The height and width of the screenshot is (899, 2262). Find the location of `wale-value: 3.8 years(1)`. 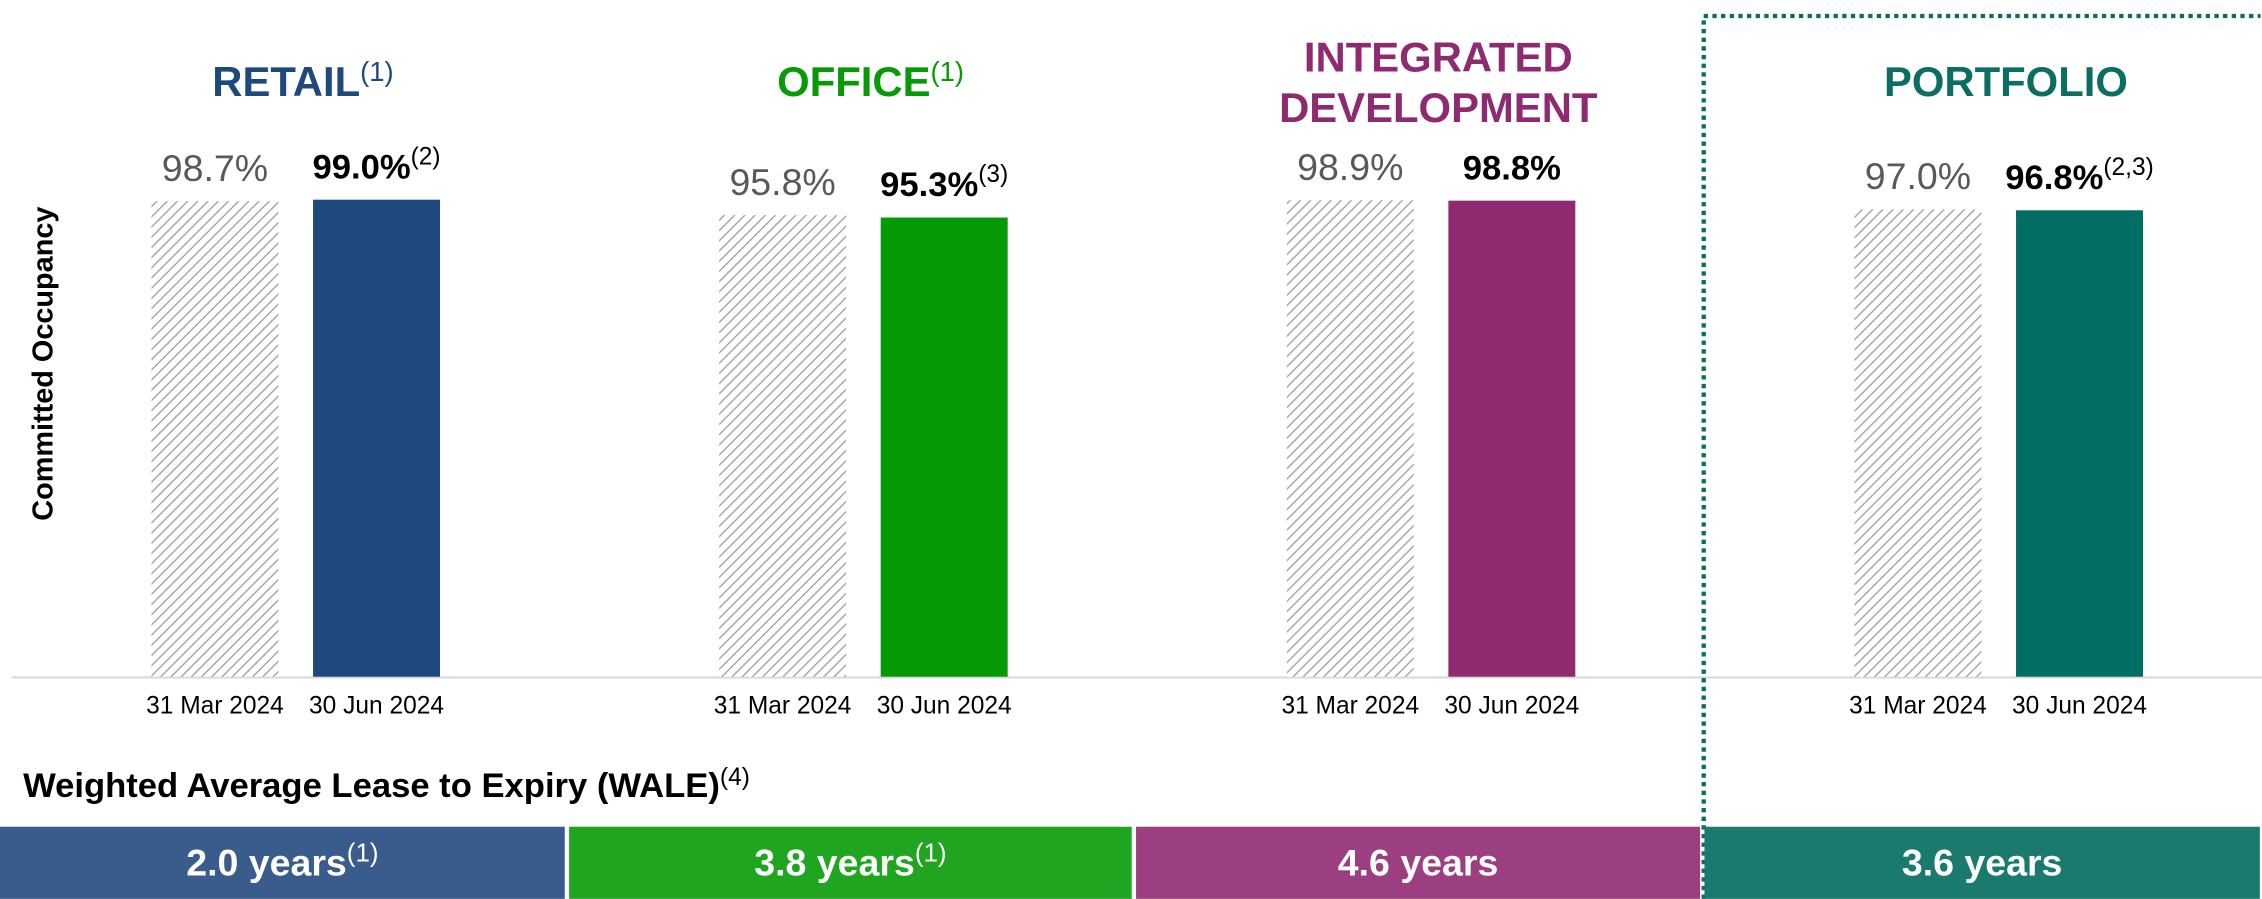

wale-value: 3.8 years(1) is located at coordinates (850, 860).